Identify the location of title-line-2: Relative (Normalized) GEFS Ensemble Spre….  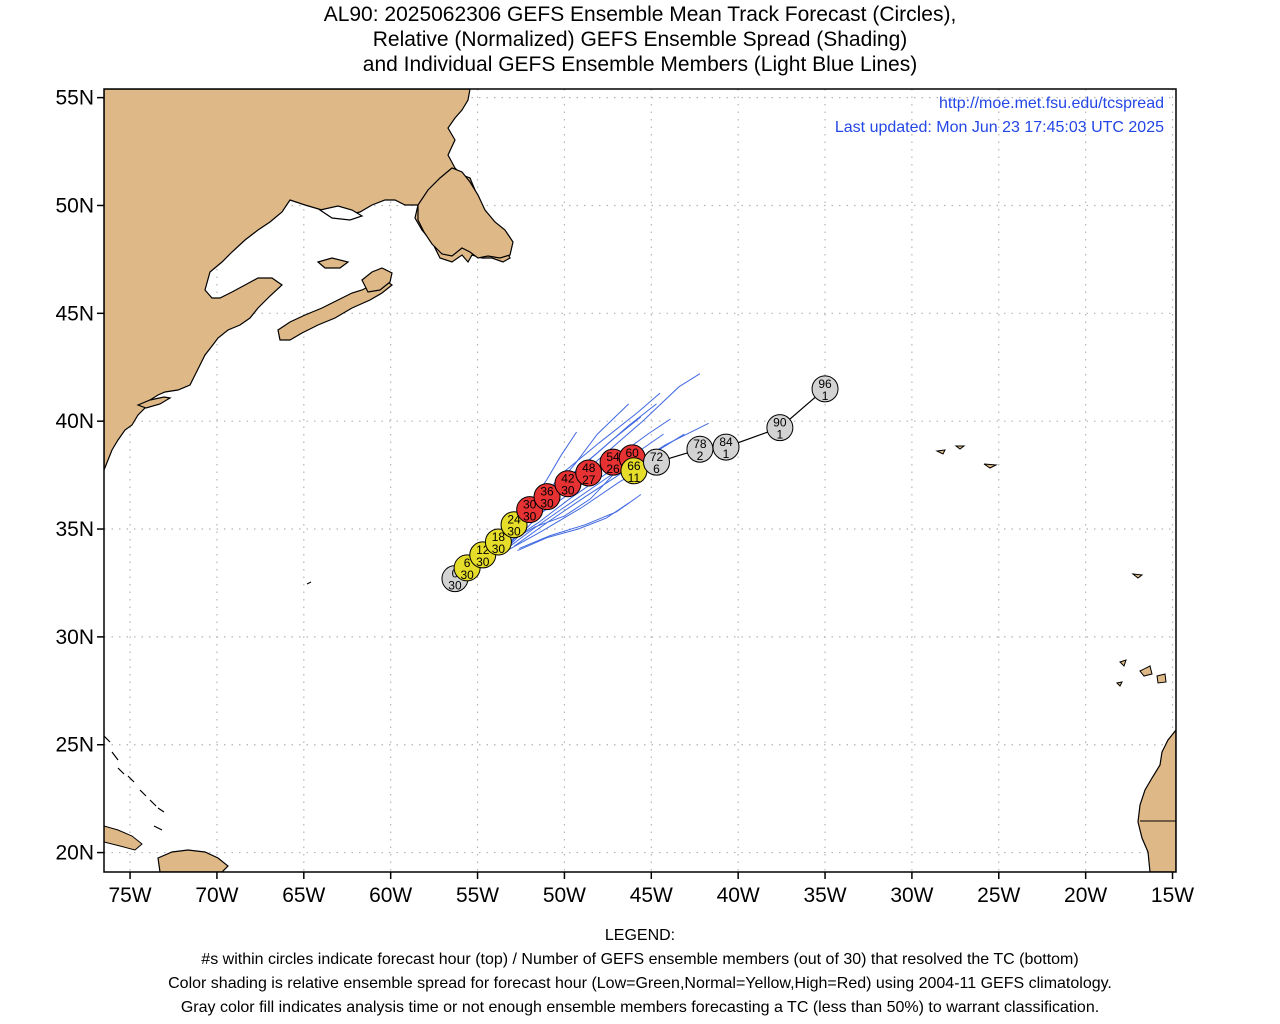
(640, 39).